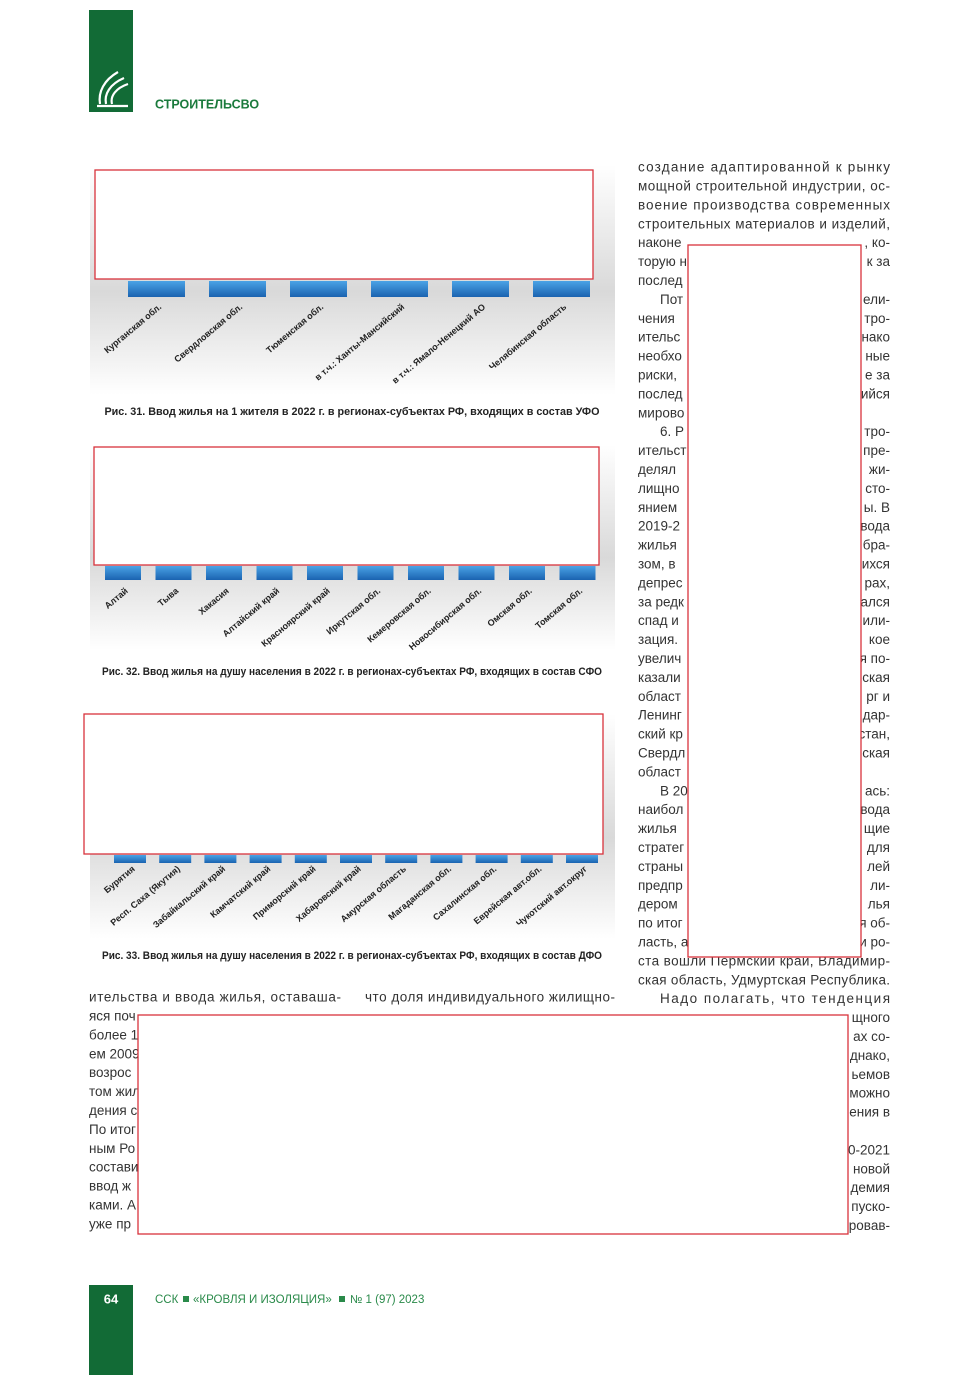 The image size is (980, 1385). Describe the element at coordinates (875, 601) in the screenshot. I see `text-fragment: ался` at that location.